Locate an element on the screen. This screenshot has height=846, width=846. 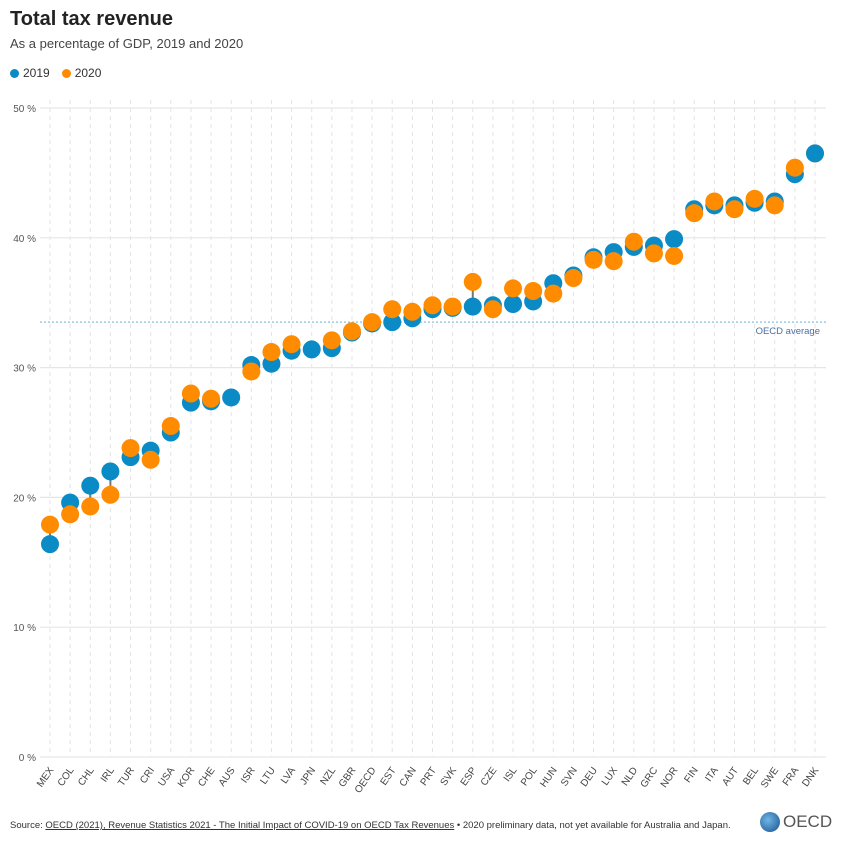
x-tick-label: AUT is located at coordinates (730, 776).